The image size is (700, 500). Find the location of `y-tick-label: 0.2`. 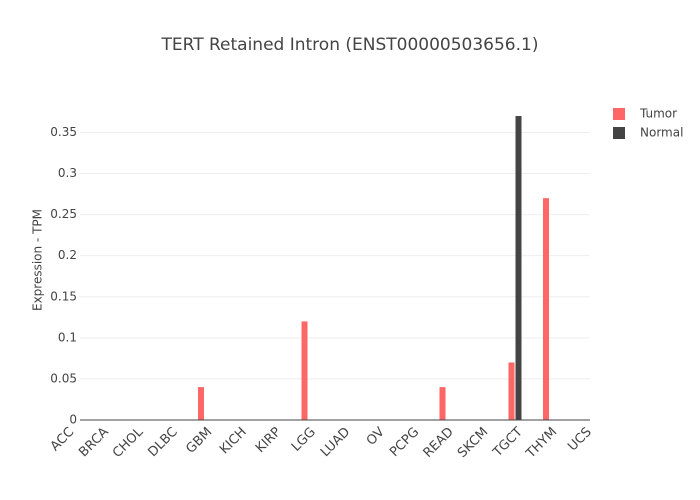

y-tick-label: 0.2 is located at coordinates (67, 255).